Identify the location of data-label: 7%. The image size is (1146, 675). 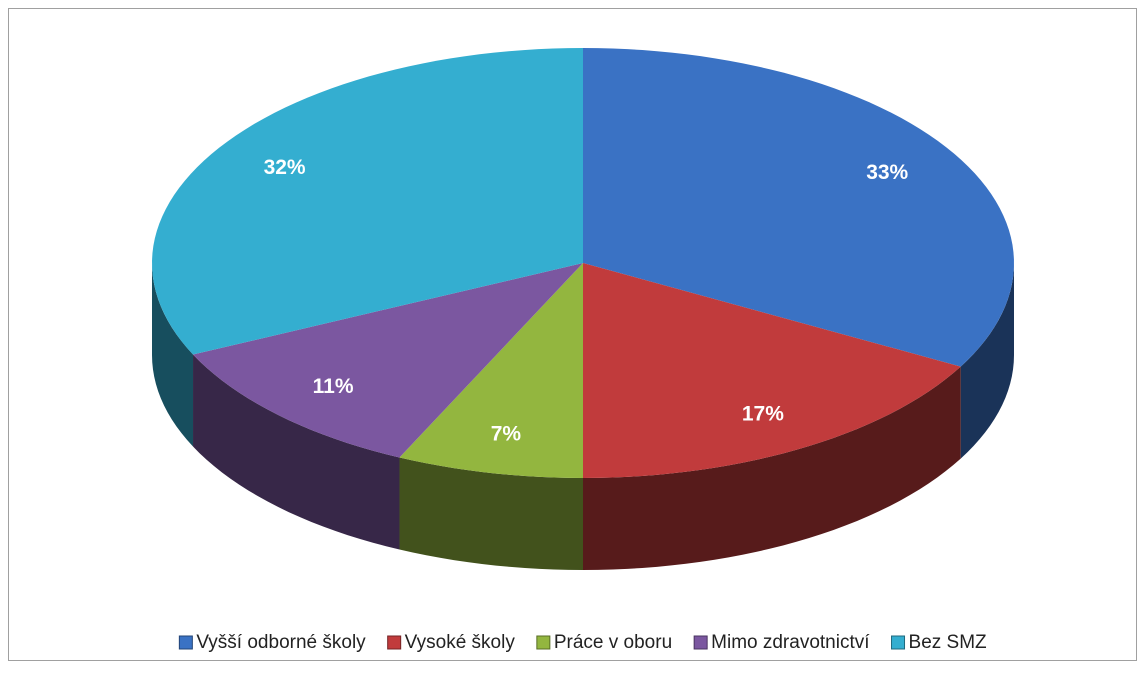
(506, 434).